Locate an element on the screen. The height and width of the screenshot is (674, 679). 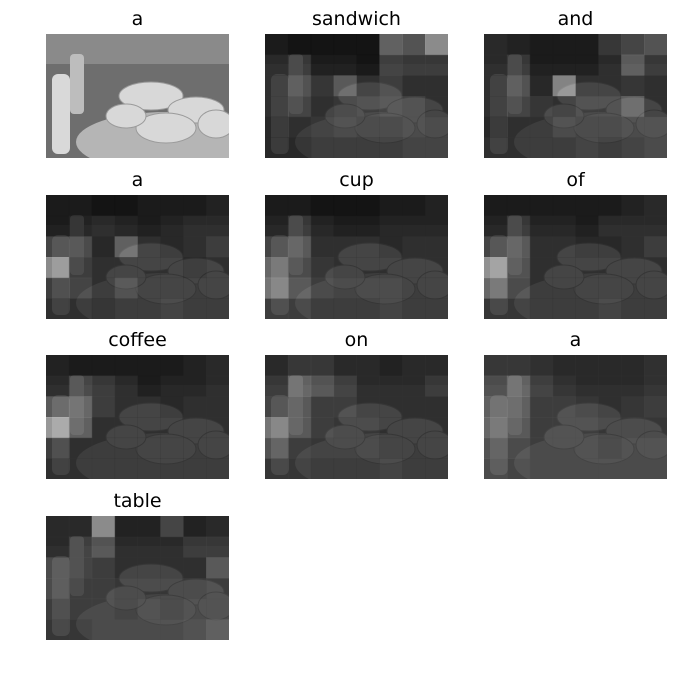
panel-word: of is located at coordinates (575, 180).